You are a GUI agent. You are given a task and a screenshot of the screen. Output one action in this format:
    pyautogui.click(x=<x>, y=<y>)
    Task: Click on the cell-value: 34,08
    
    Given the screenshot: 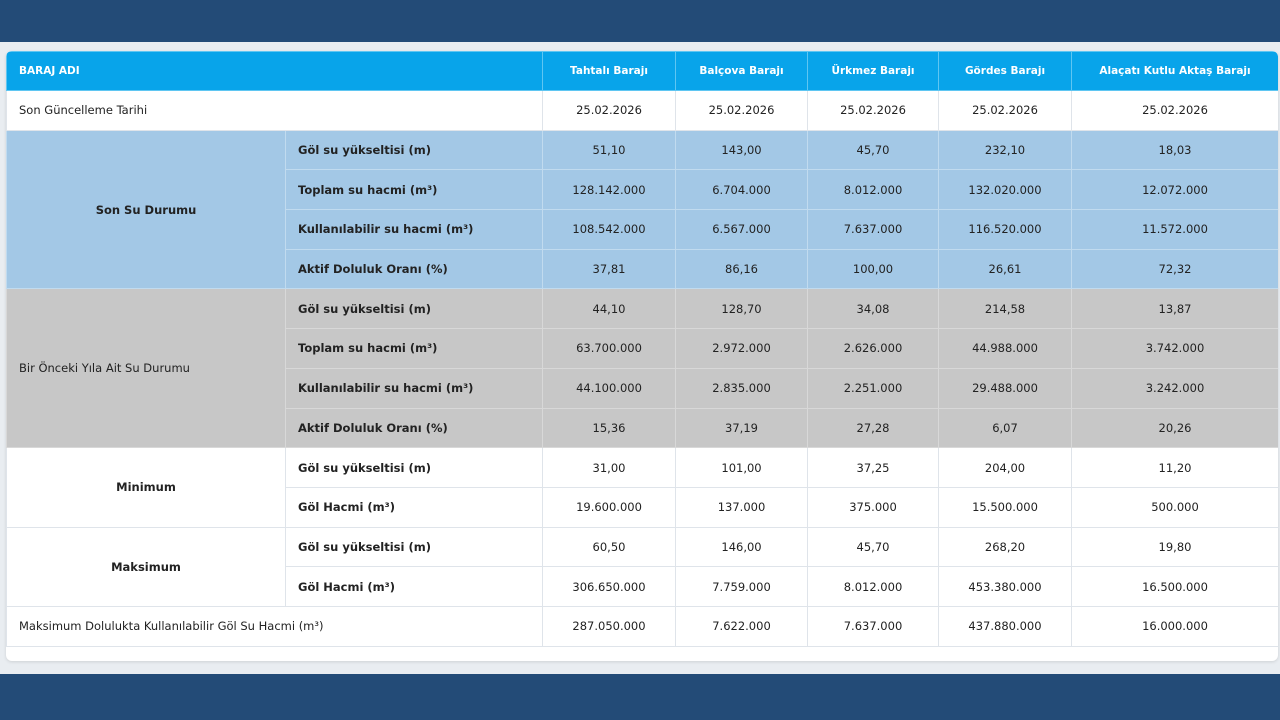 What is the action you would take?
    pyautogui.click(x=873, y=309)
    